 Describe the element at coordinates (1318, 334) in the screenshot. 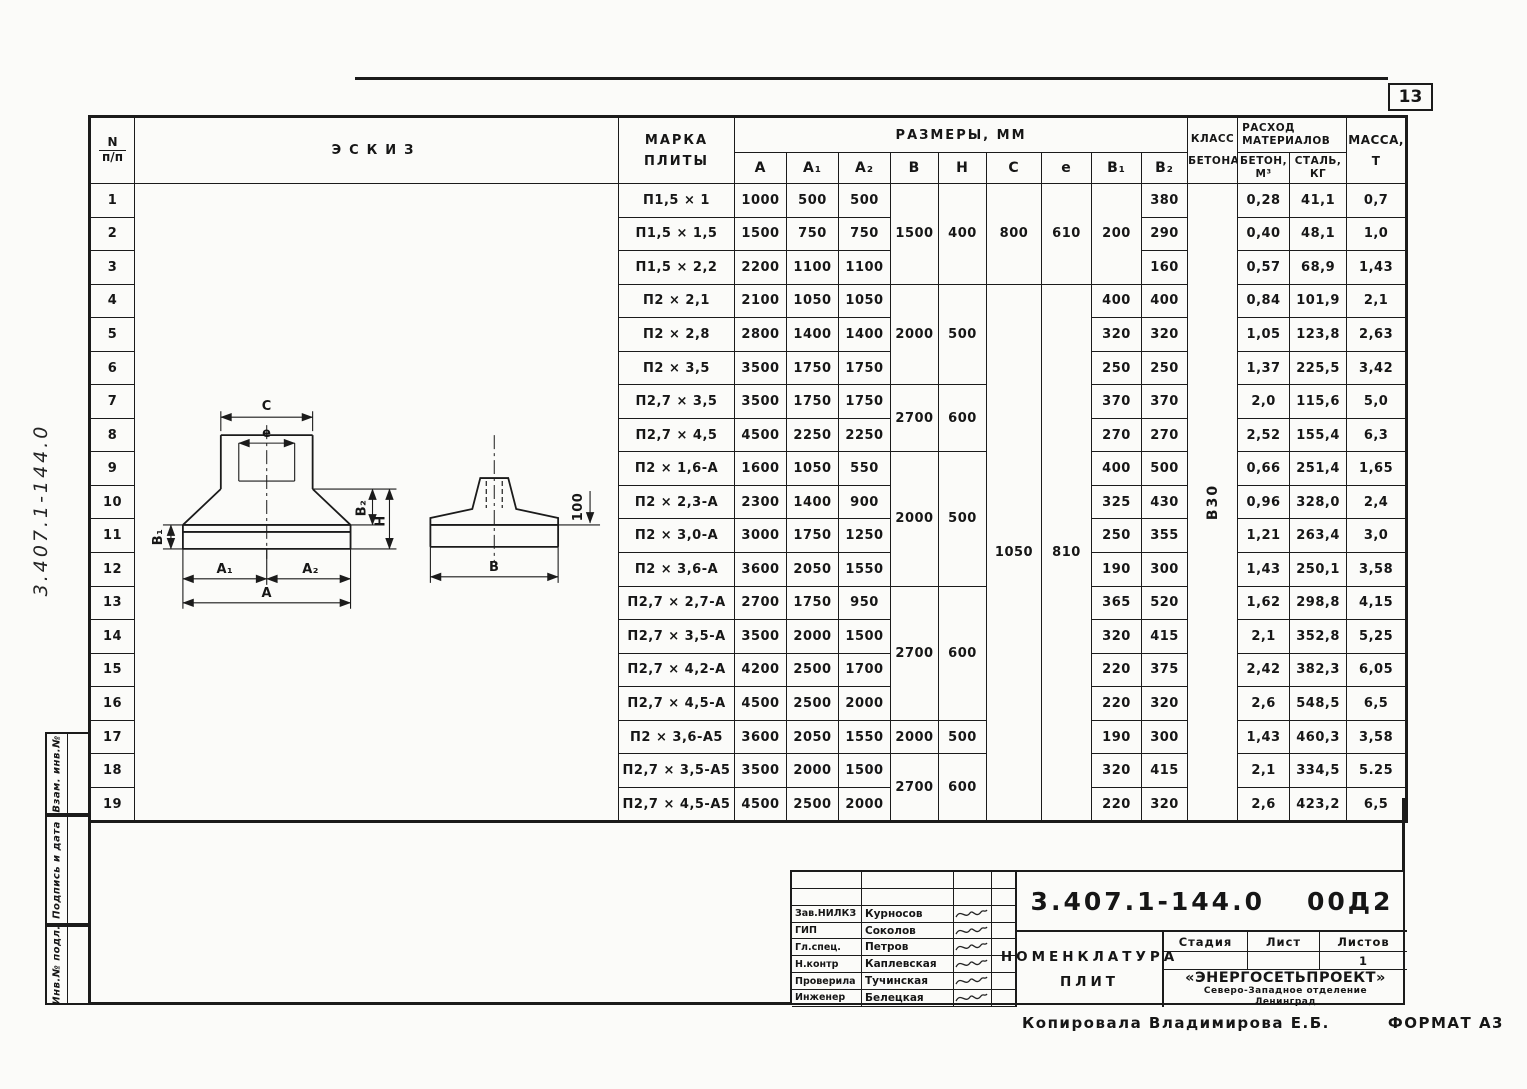

I see `table-cell: 123,8` at that location.